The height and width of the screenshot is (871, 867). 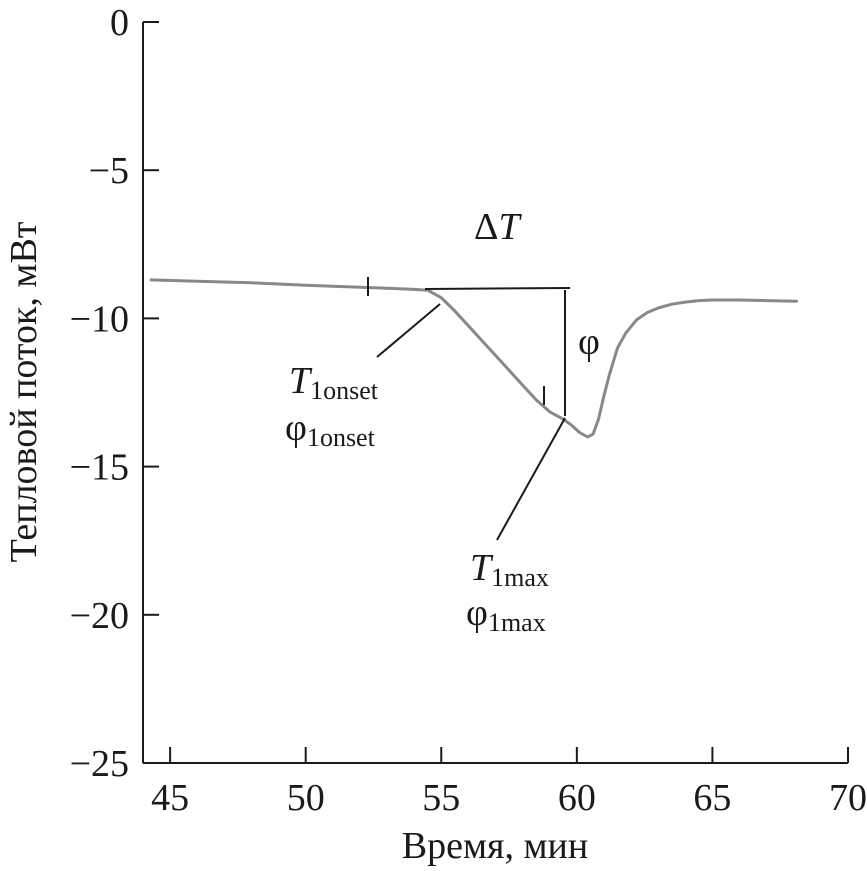 What do you see at coordinates (477, 613) in the screenshot?
I see `max-phi-symbol: φ` at bounding box center [477, 613].